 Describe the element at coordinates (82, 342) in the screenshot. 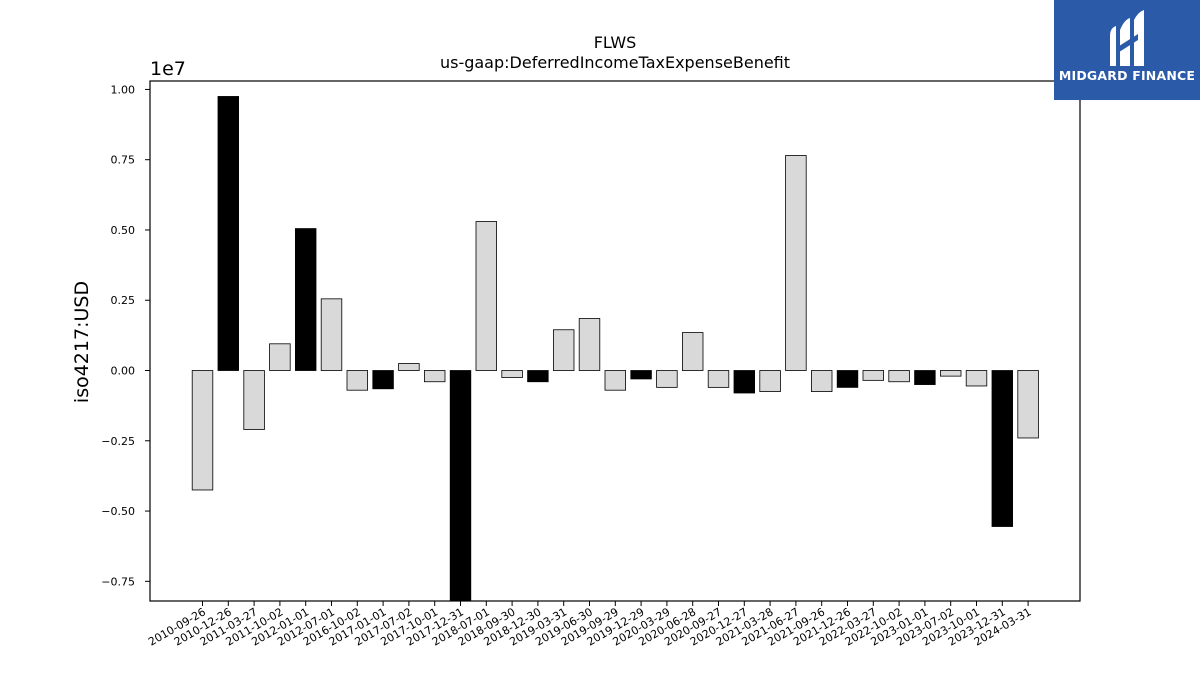

I see `y-axis-label: iso4217:USD` at that location.